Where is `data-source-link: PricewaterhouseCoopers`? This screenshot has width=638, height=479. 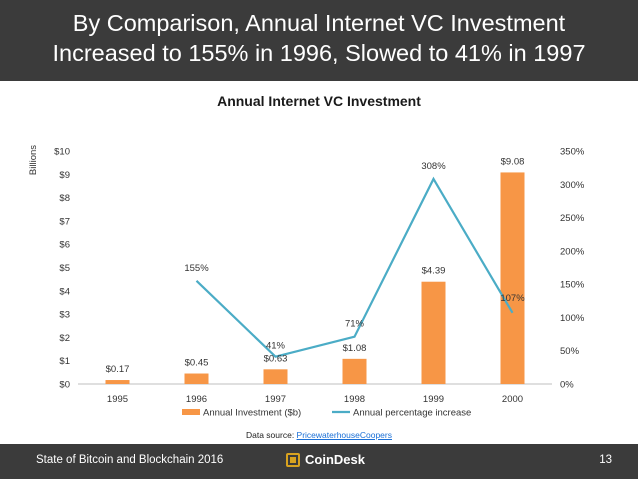
data-source-link: PricewaterhouseCoopers is located at coordinates (344, 435).